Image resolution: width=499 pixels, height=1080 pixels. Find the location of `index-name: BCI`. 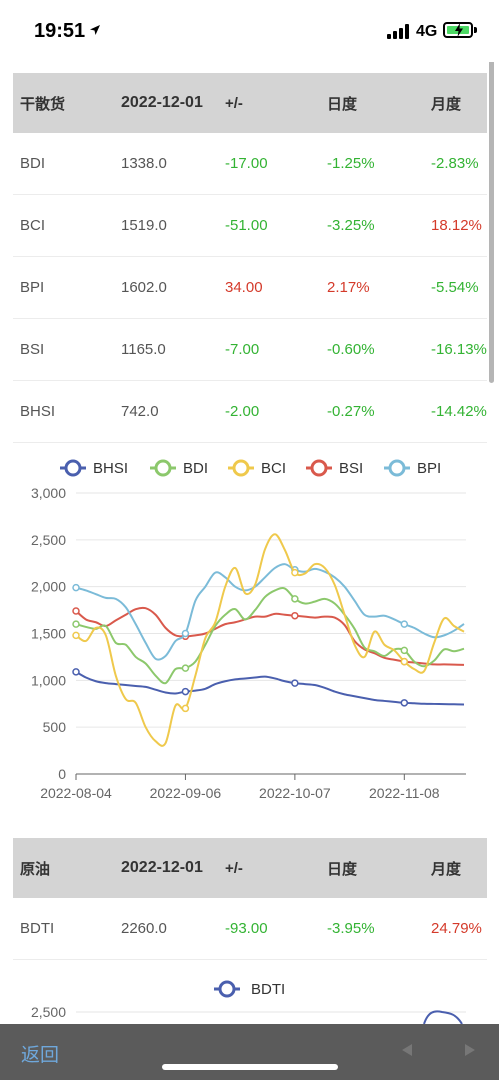

index-name: BCI is located at coordinates (33, 225).